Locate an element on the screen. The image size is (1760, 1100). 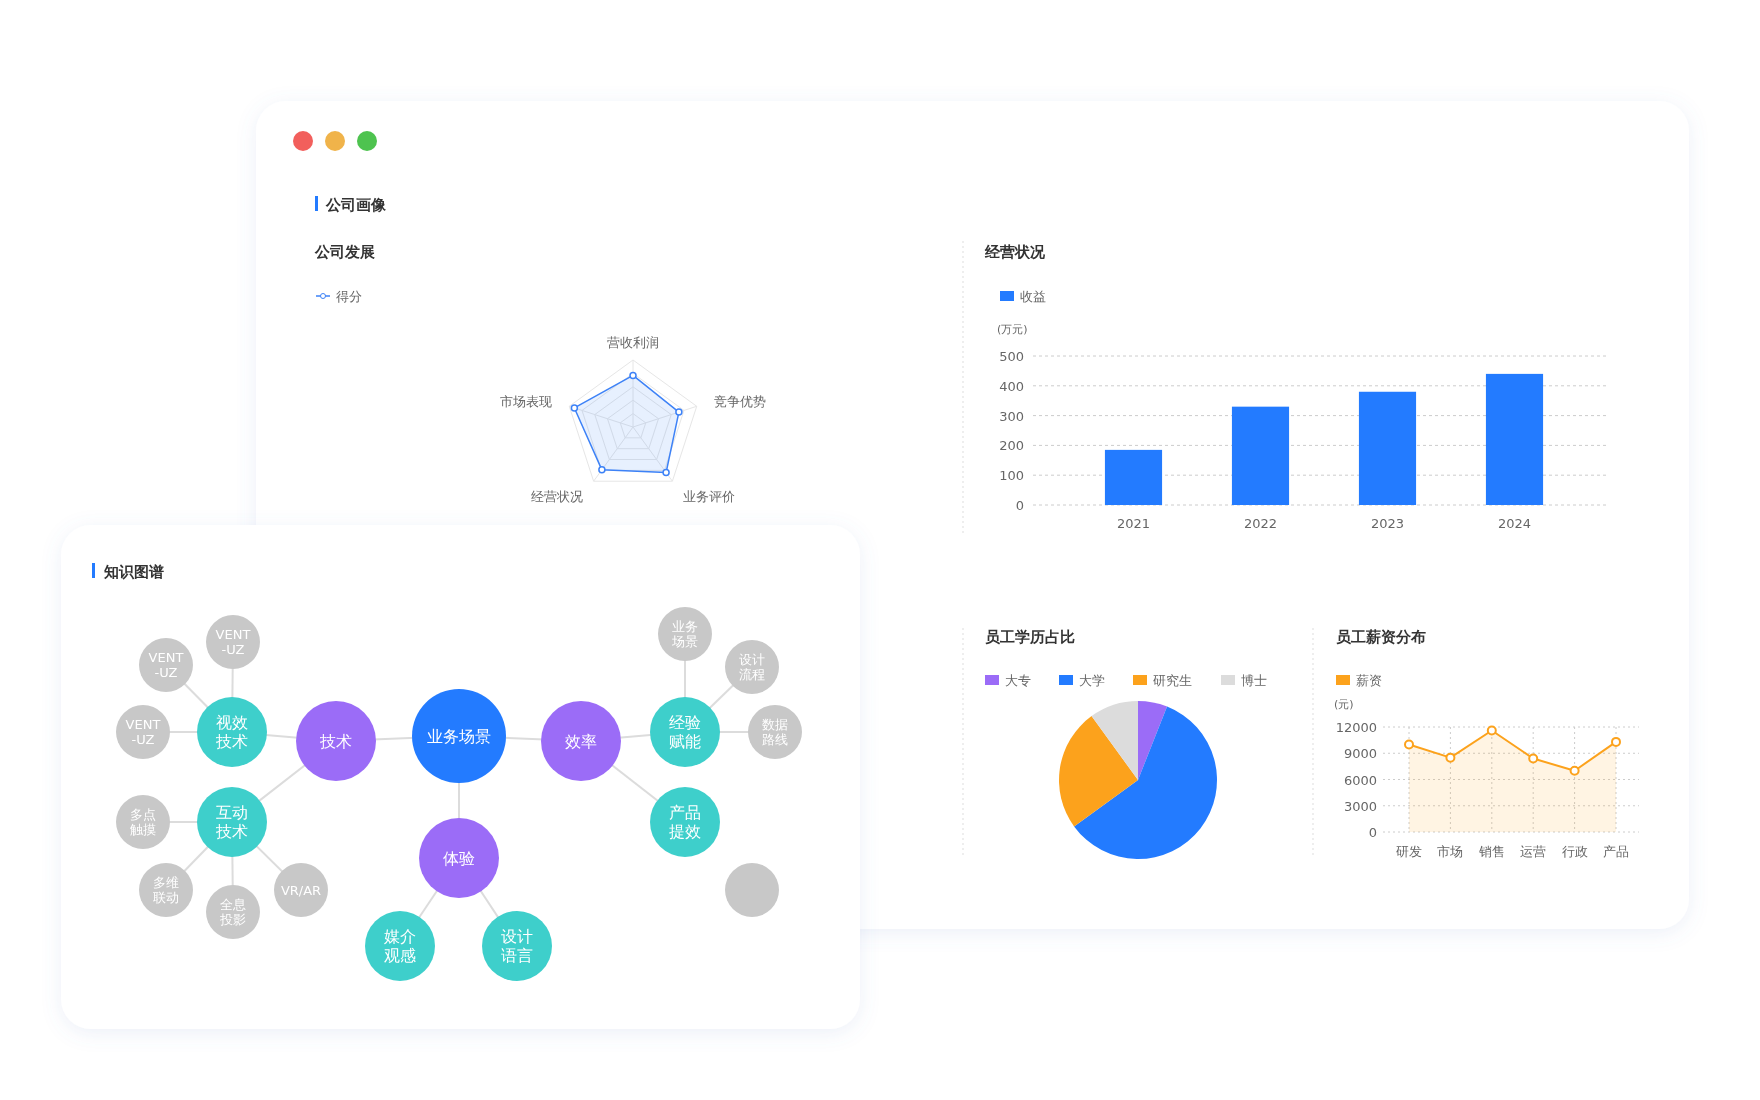
spoke-label: 营收利润 is located at coordinates (633, 342).